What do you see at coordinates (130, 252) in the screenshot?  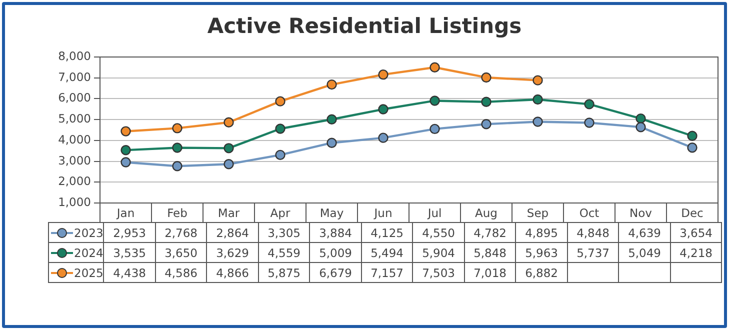 I see `data-label: 3,535` at bounding box center [130, 252].